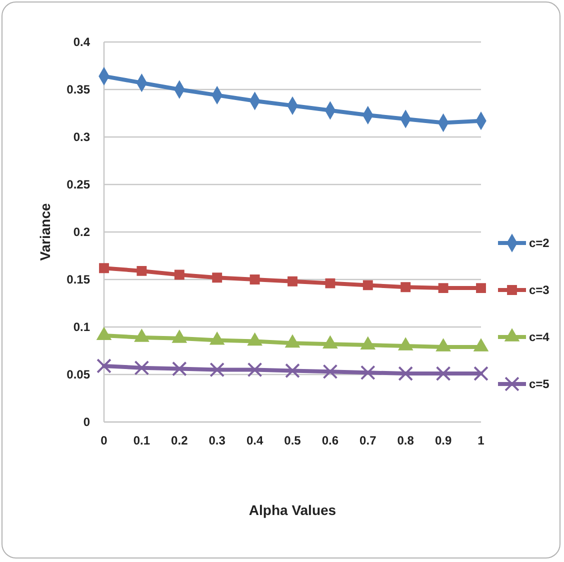 The width and height of the screenshot is (564, 562). What do you see at coordinates (81, 41) in the screenshot?
I see `y-tick-label: 0.4` at bounding box center [81, 41].